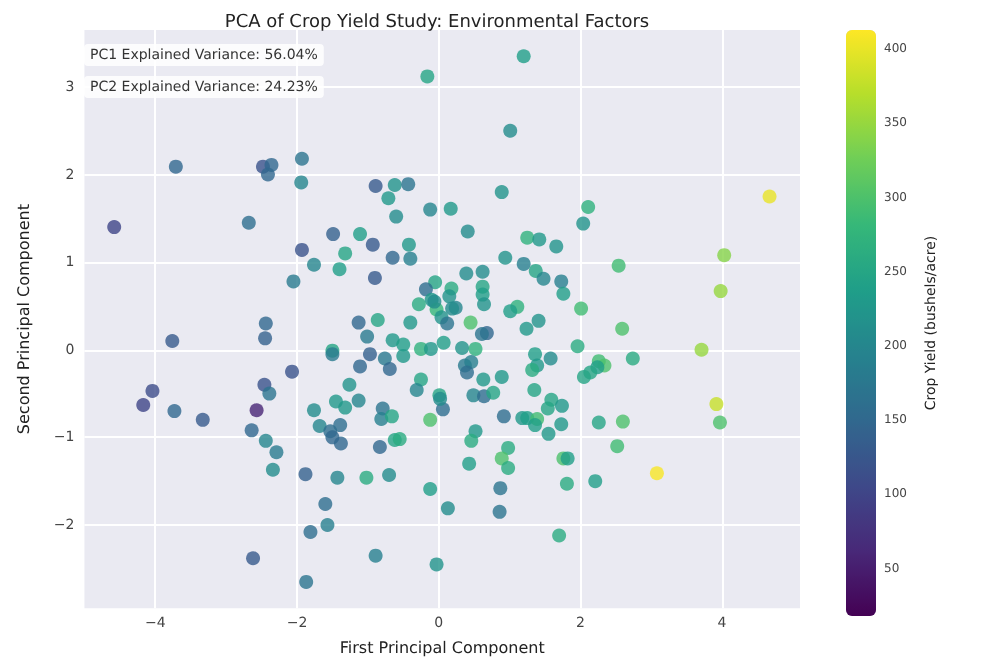 The image size is (1000, 666). Describe the element at coordinates (442, 648) in the screenshot. I see `x-axis-title: First Principal Component` at that location.